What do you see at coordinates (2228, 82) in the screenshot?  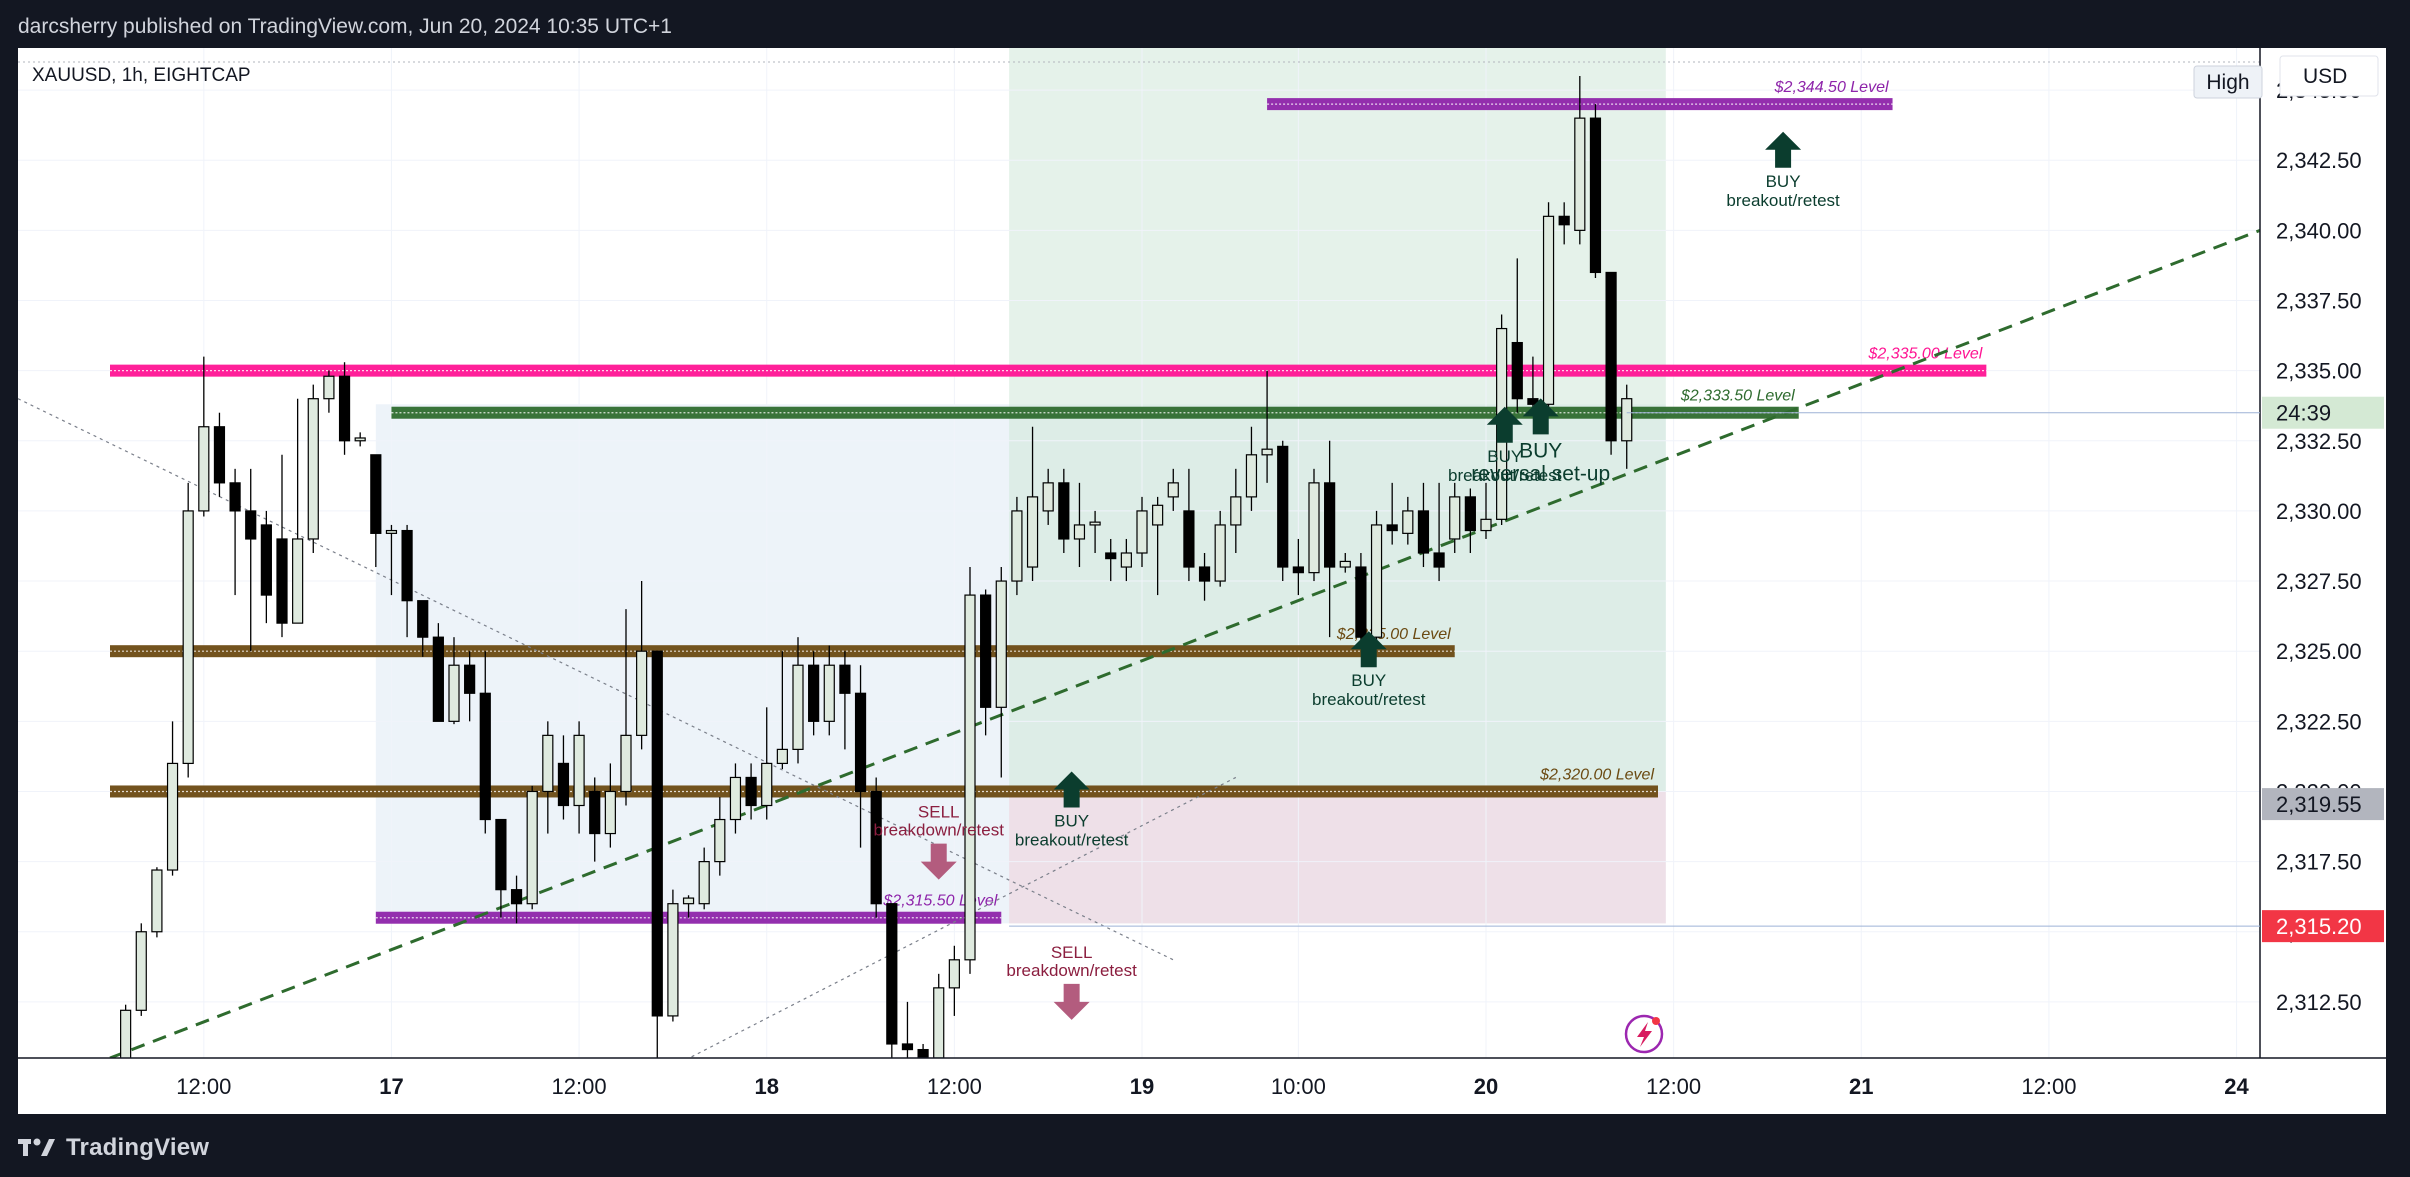 I see `high-button: High` at bounding box center [2228, 82].